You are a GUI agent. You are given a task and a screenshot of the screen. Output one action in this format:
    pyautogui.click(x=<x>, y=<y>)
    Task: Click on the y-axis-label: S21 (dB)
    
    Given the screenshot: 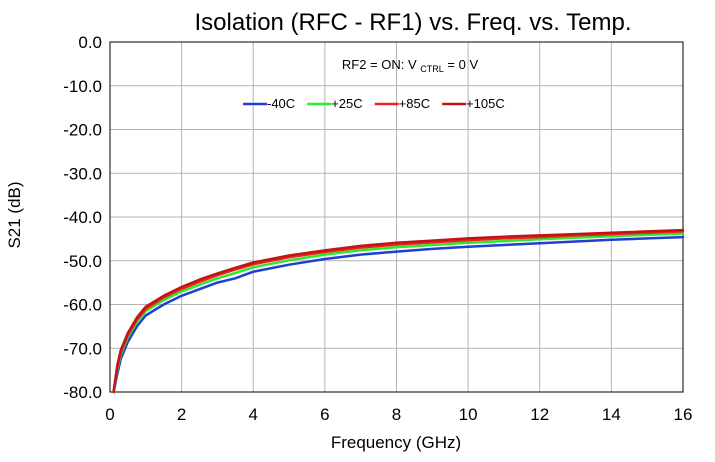 What is the action you would take?
    pyautogui.click(x=14, y=214)
    